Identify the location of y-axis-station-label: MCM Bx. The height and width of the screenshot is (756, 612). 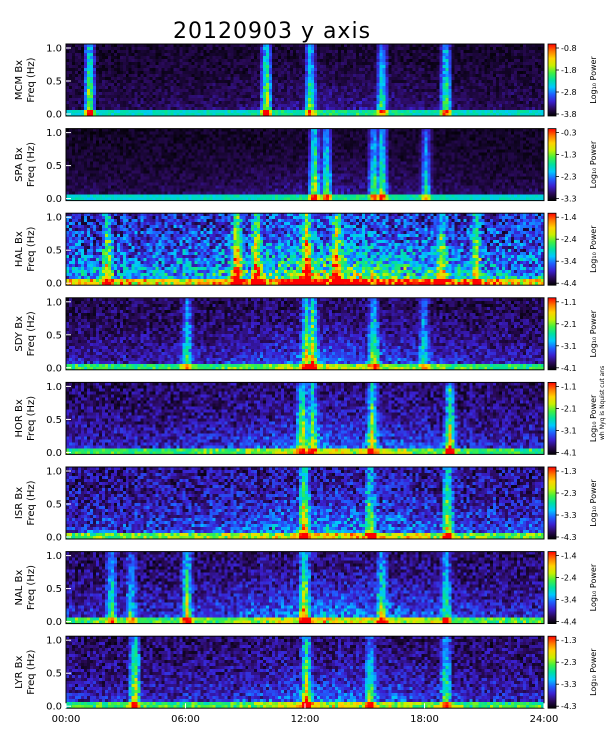
(19, 80).